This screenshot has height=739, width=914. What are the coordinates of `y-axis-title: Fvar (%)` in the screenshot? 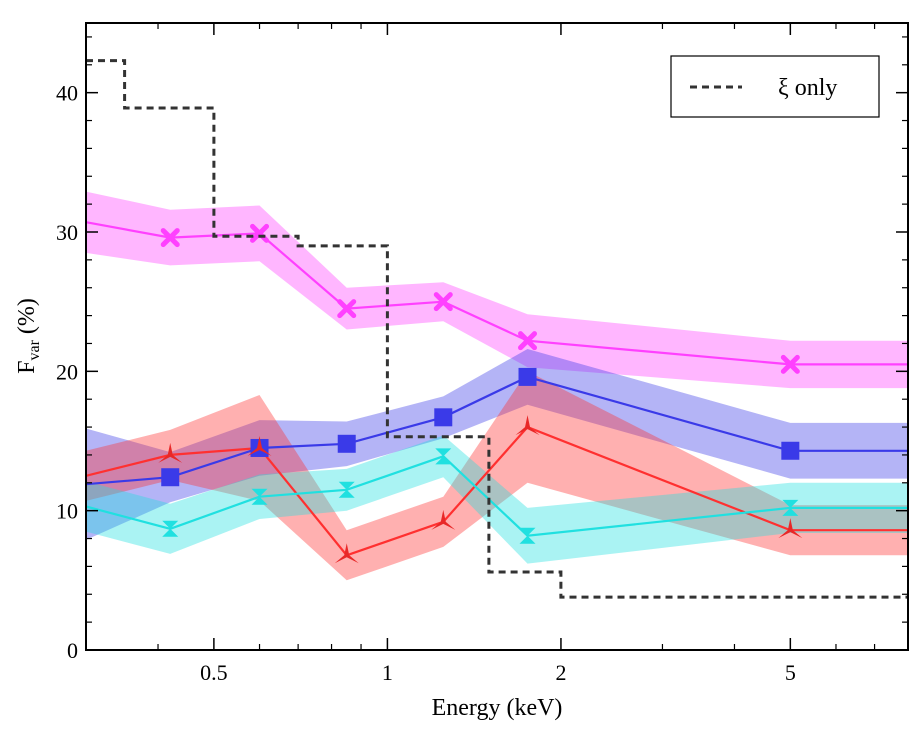 It's located at (28, 336).